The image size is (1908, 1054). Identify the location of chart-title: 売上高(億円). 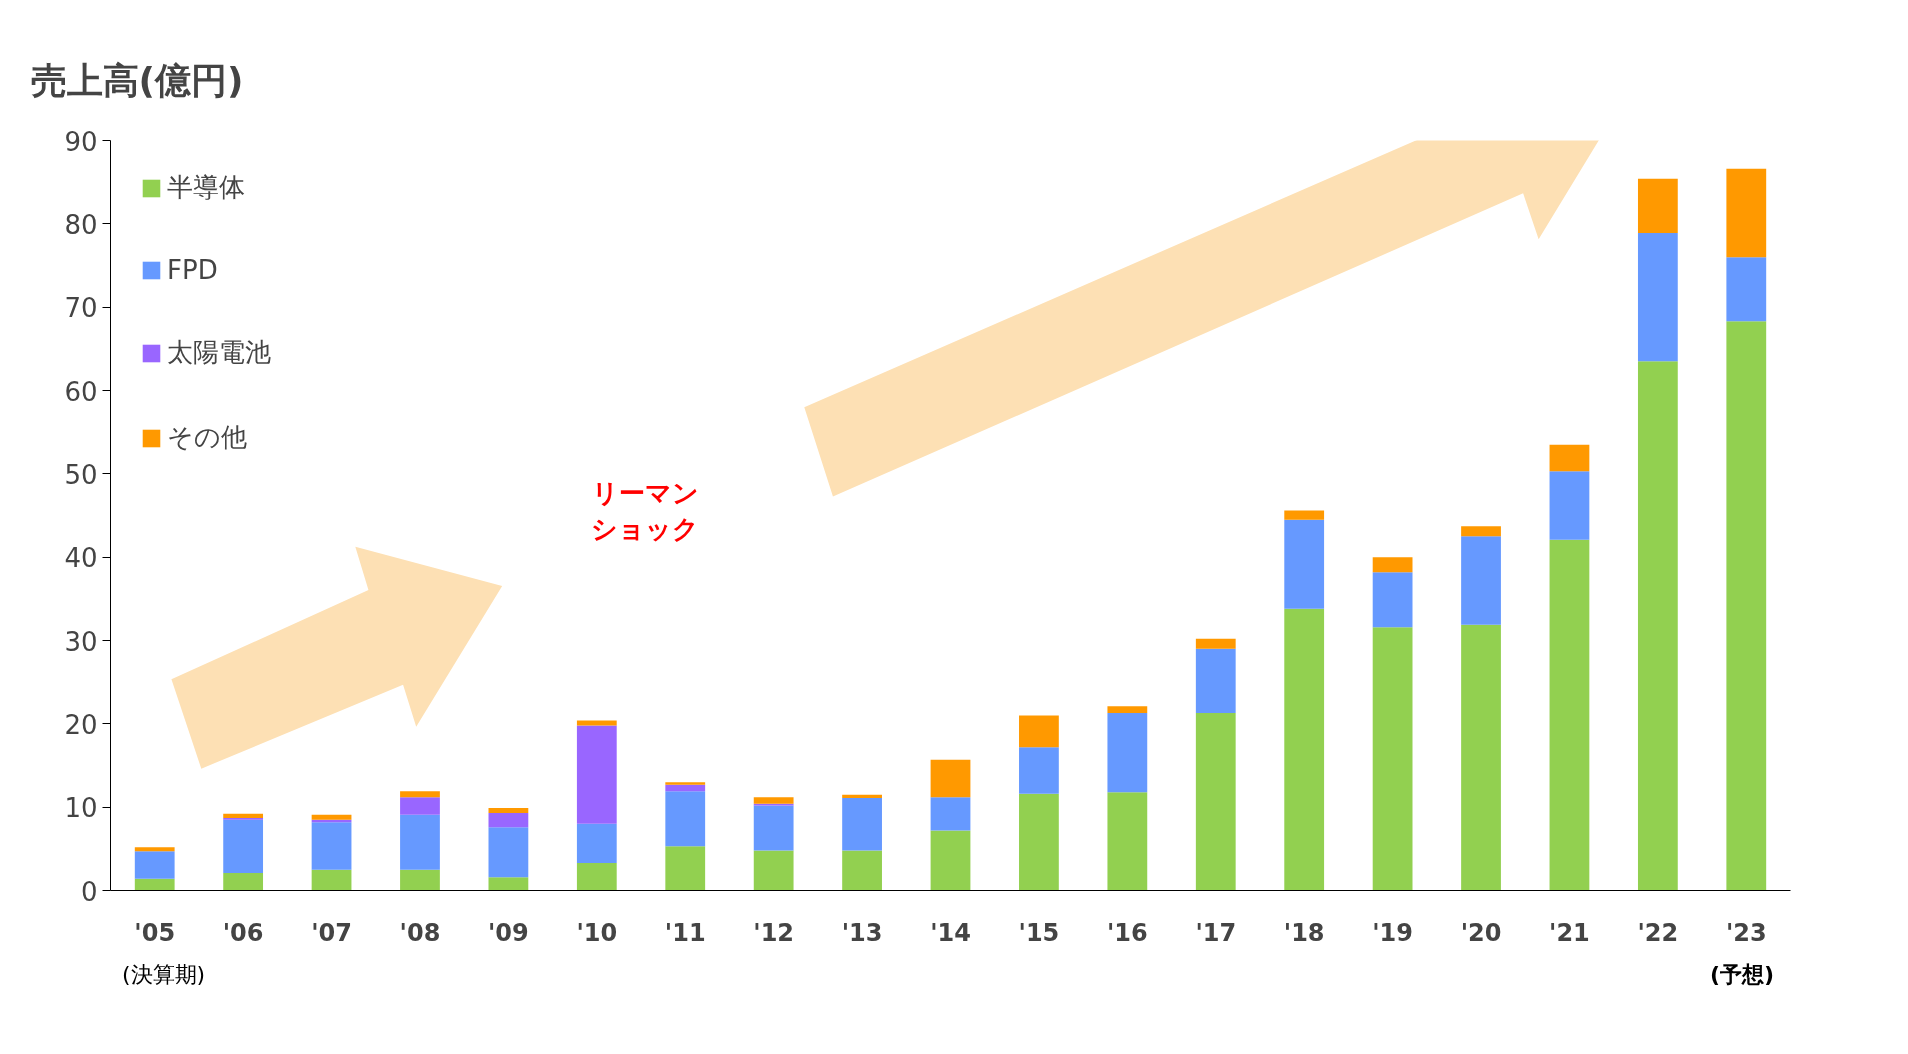
(137, 80).